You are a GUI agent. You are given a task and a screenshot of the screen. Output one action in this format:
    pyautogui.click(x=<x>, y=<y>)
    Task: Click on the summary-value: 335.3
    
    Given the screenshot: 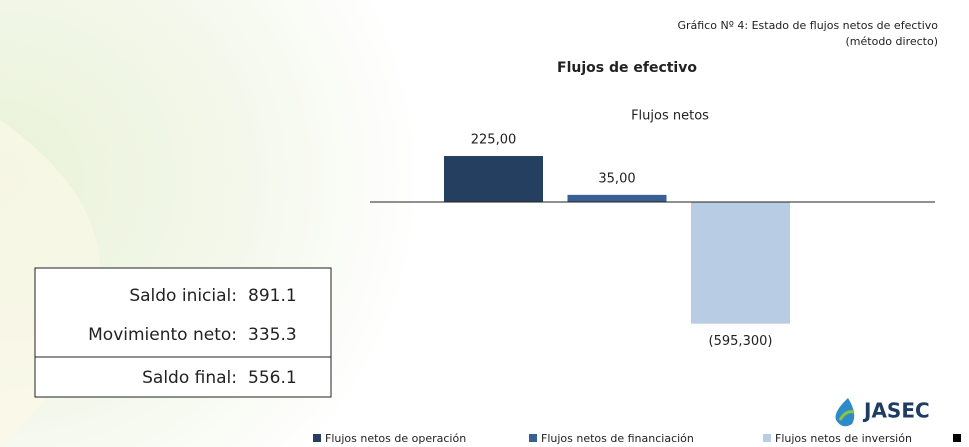 What is the action you would take?
    pyautogui.click(x=272, y=335)
    